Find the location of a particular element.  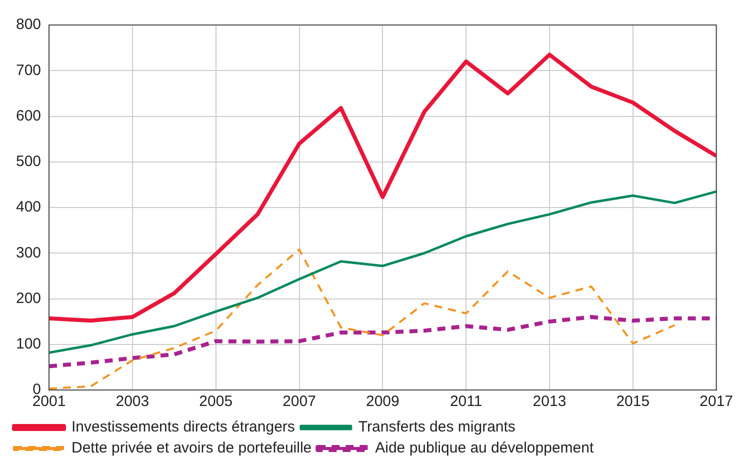

x-tick-label: 2011 is located at coordinates (466, 401).